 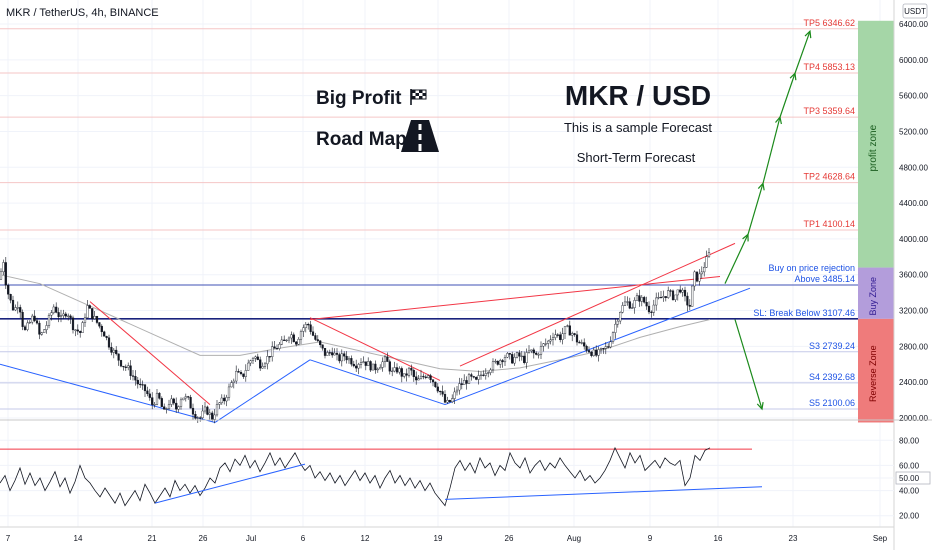 I want to click on buy-zone-box, so click(x=876, y=293).